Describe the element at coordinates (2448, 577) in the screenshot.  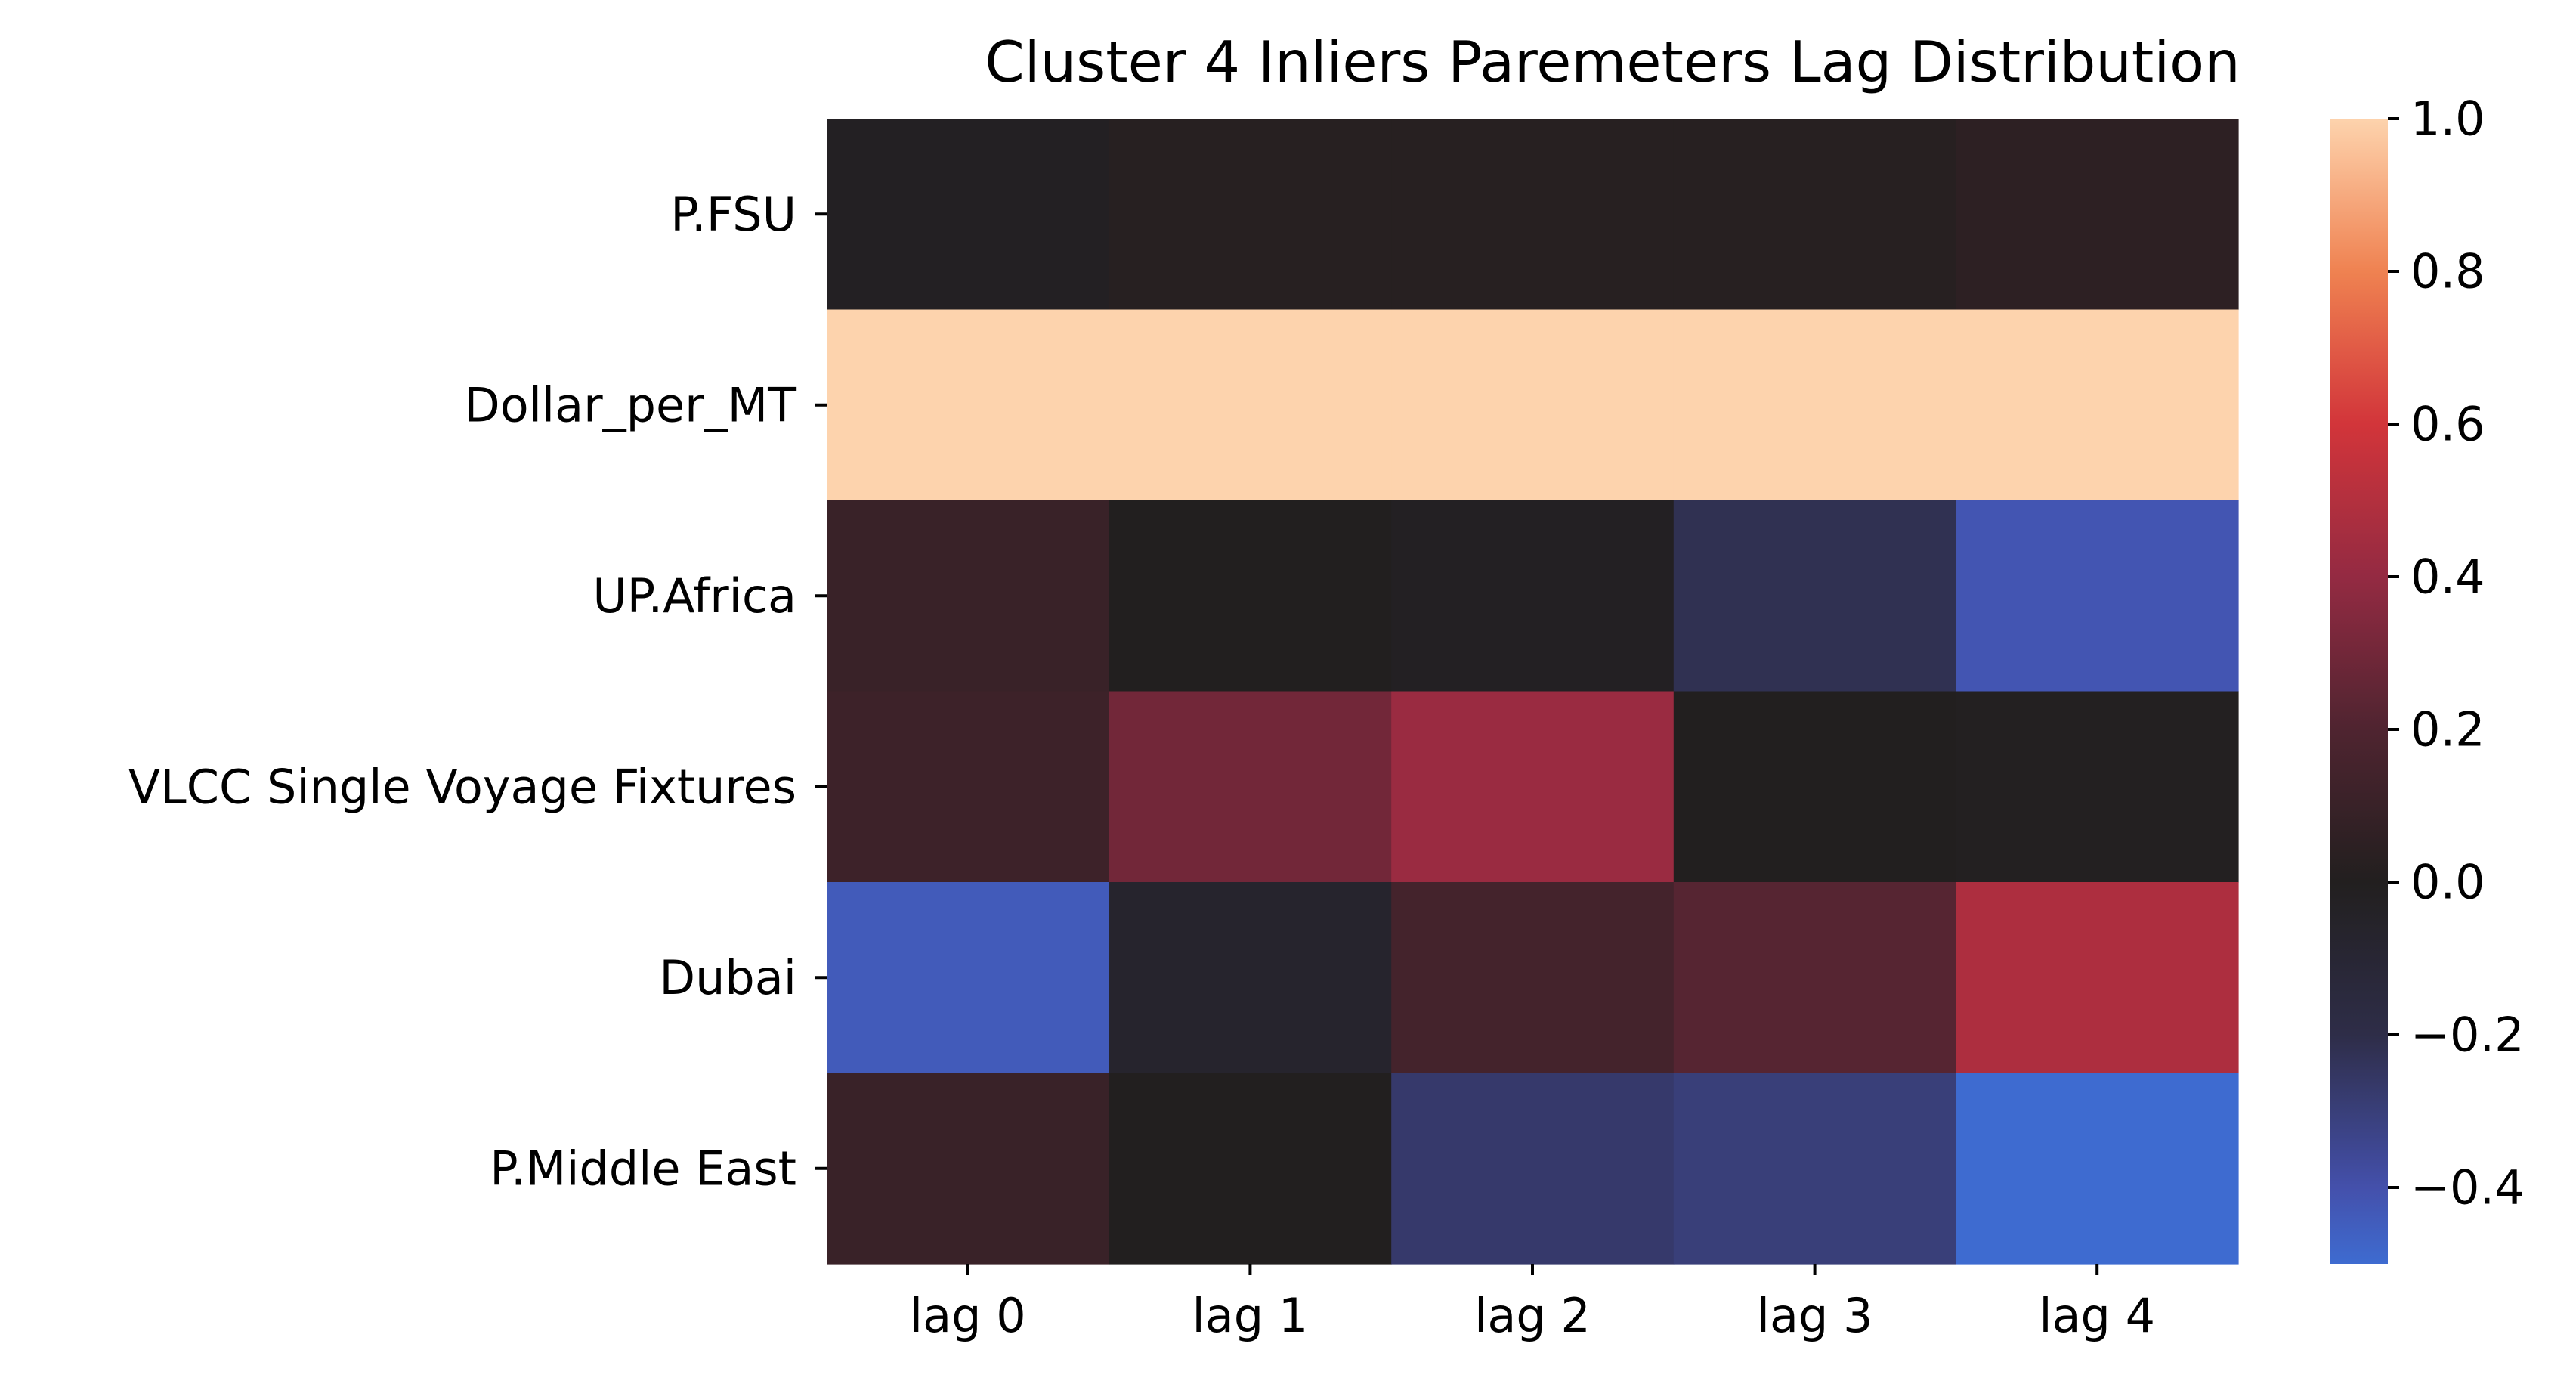
I see `colorbar-tick-label: 0.4` at that location.